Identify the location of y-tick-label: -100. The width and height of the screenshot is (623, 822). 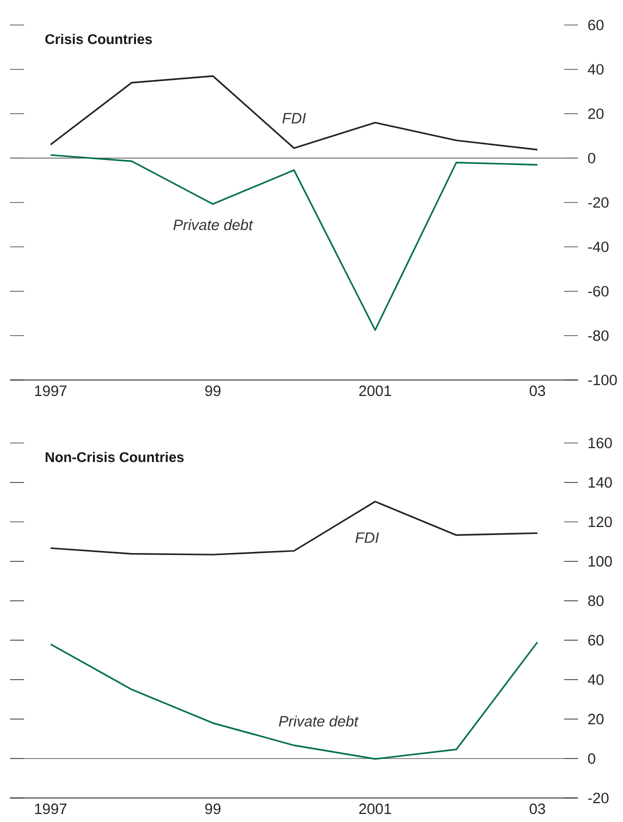
(602, 380).